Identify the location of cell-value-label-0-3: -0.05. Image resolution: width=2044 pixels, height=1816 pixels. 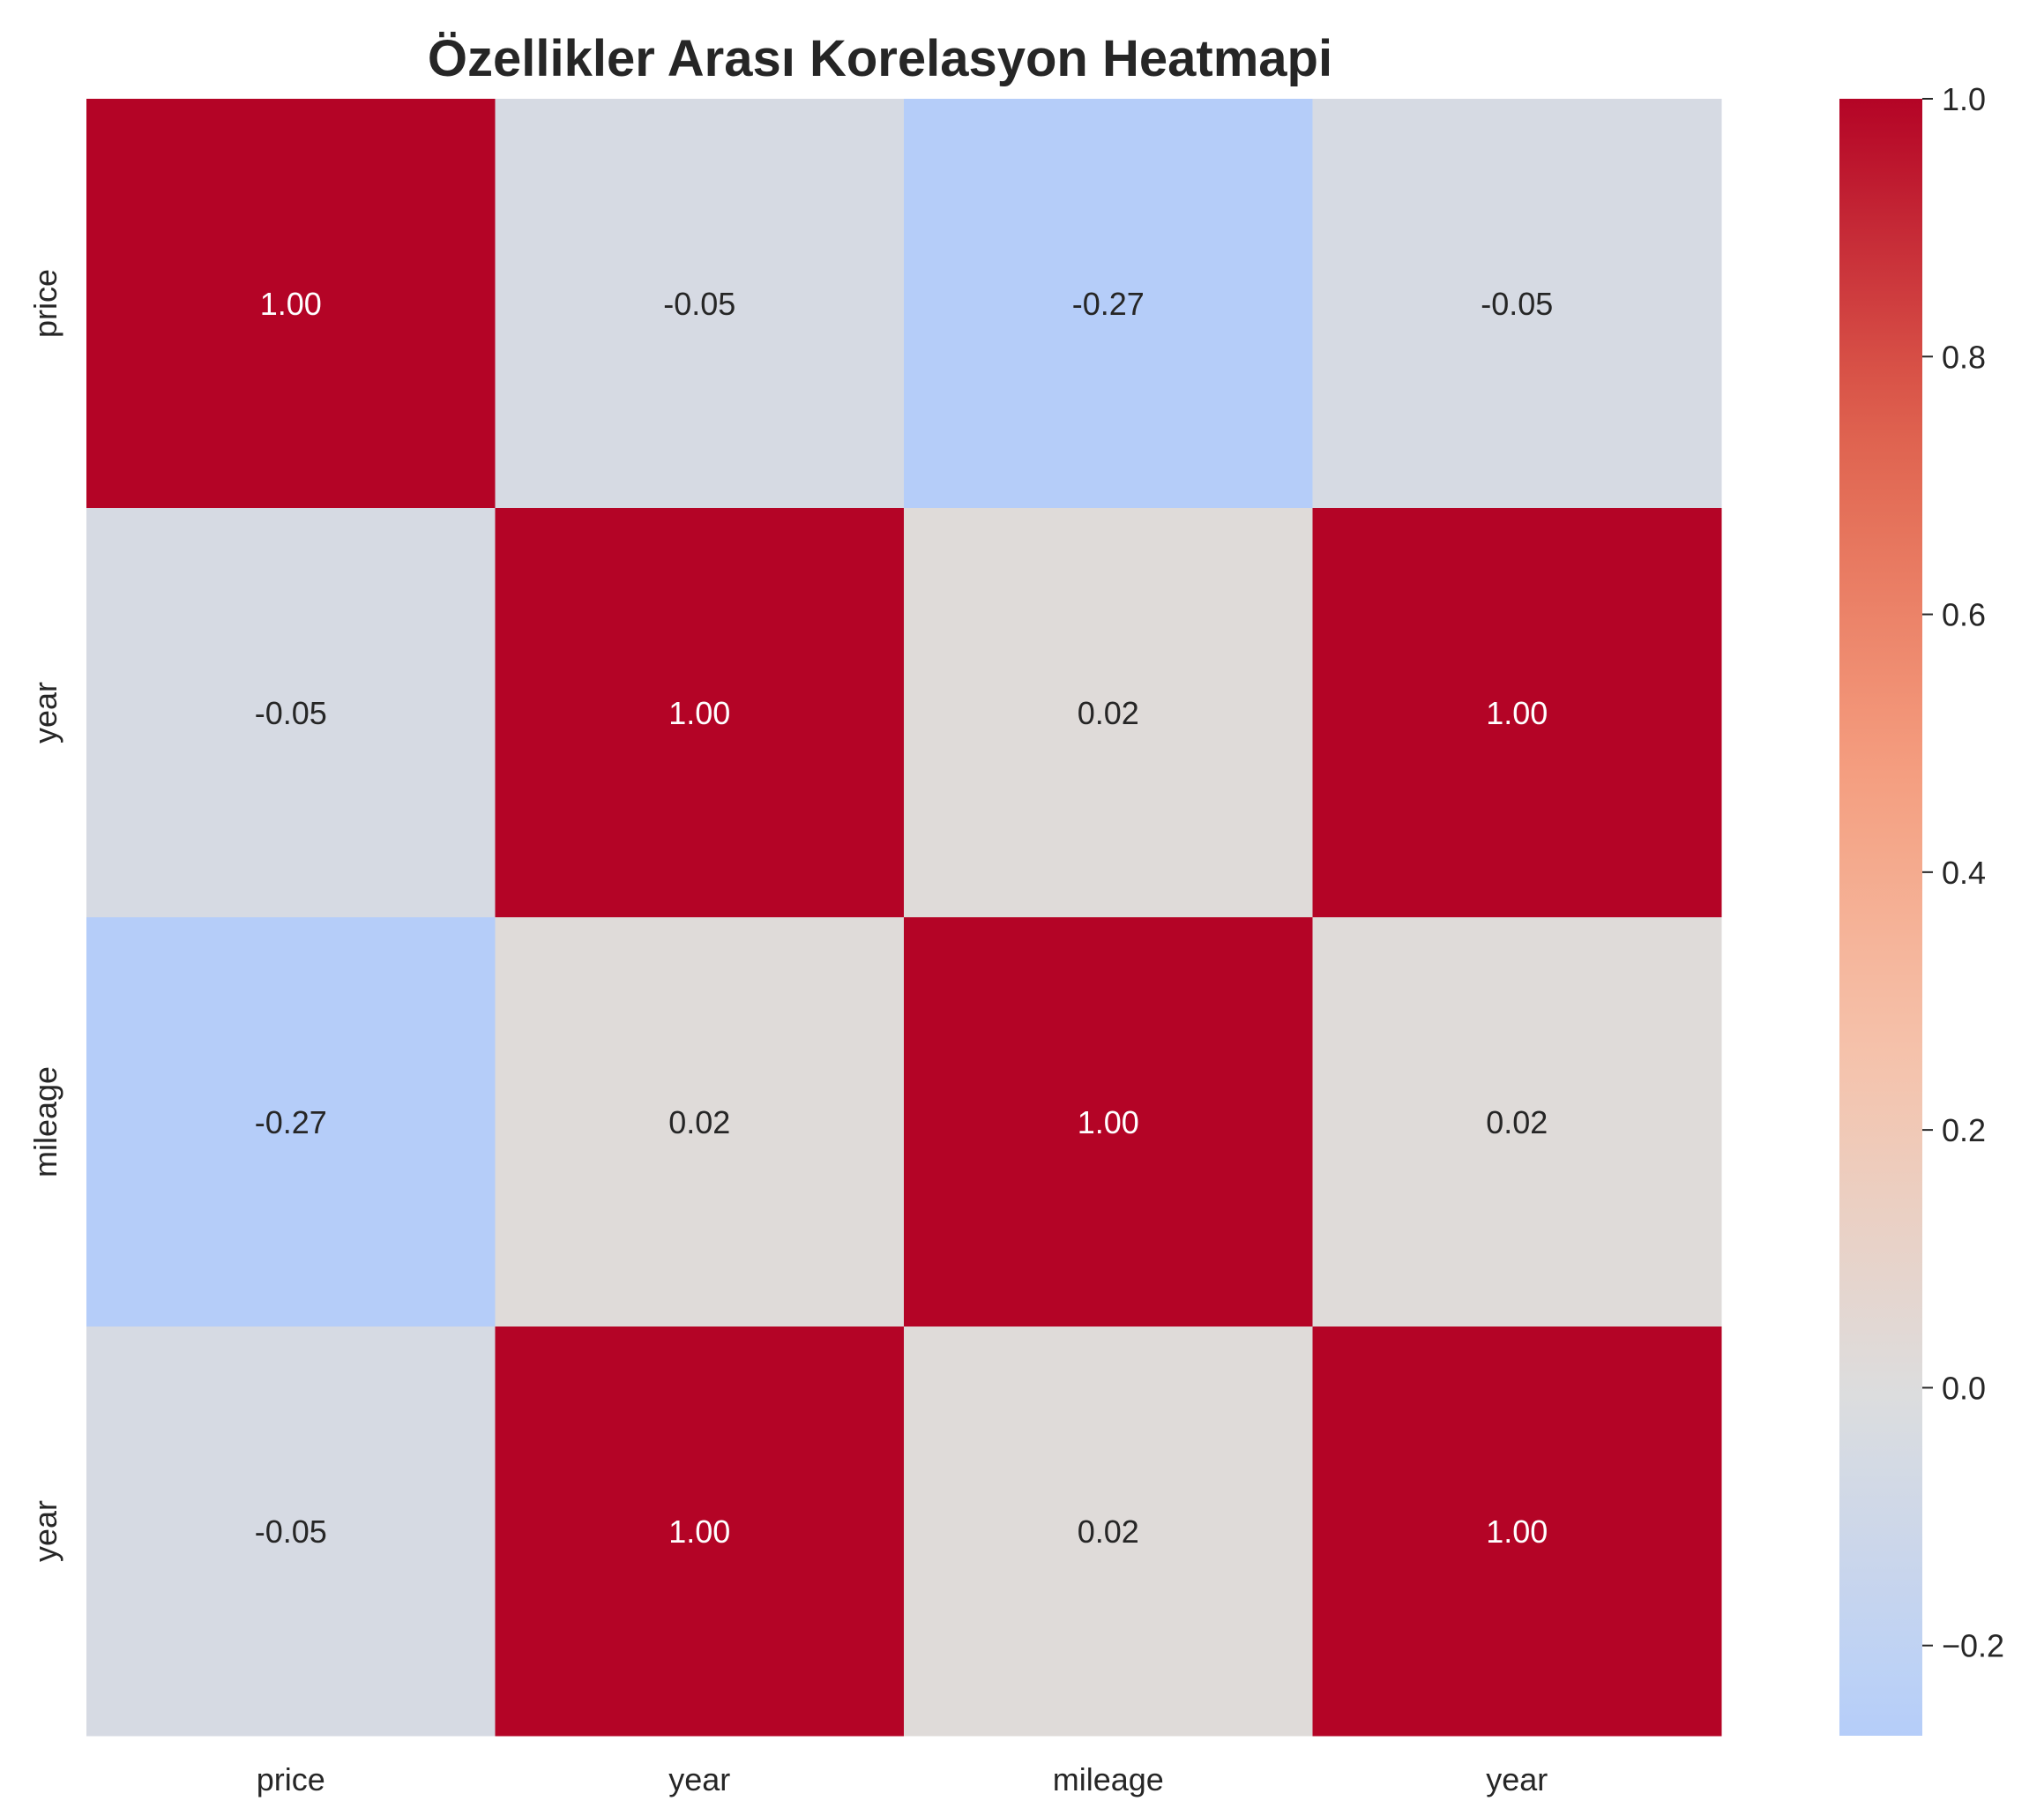
(1517, 304).